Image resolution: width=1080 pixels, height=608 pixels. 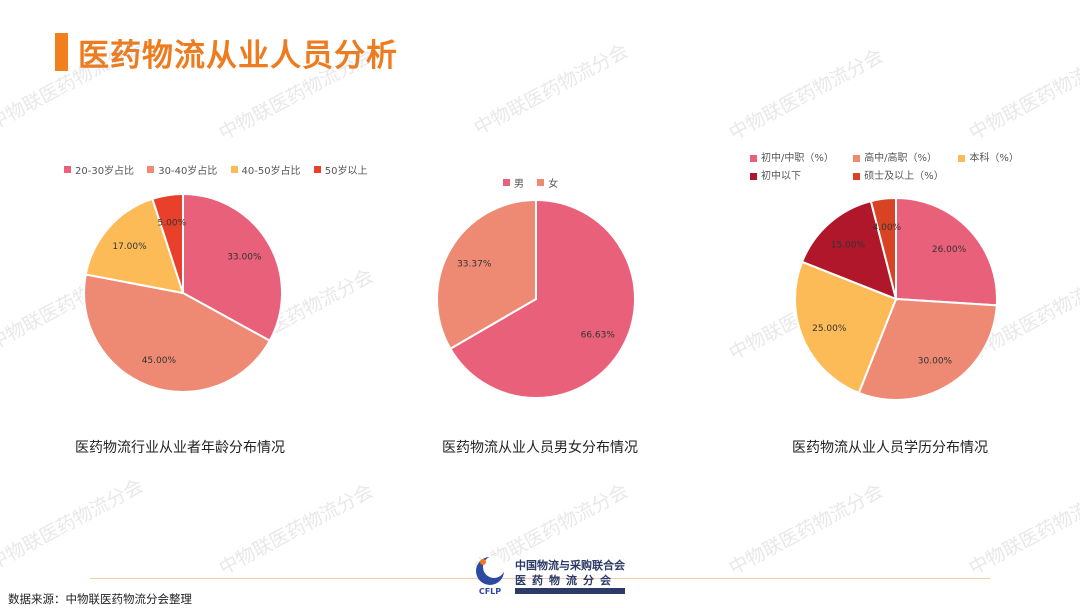 What do you see at coordinates (105, 171) in the screenshot?
I see `legend-label: 20-30岁占比` at bounding box center [105, 171].